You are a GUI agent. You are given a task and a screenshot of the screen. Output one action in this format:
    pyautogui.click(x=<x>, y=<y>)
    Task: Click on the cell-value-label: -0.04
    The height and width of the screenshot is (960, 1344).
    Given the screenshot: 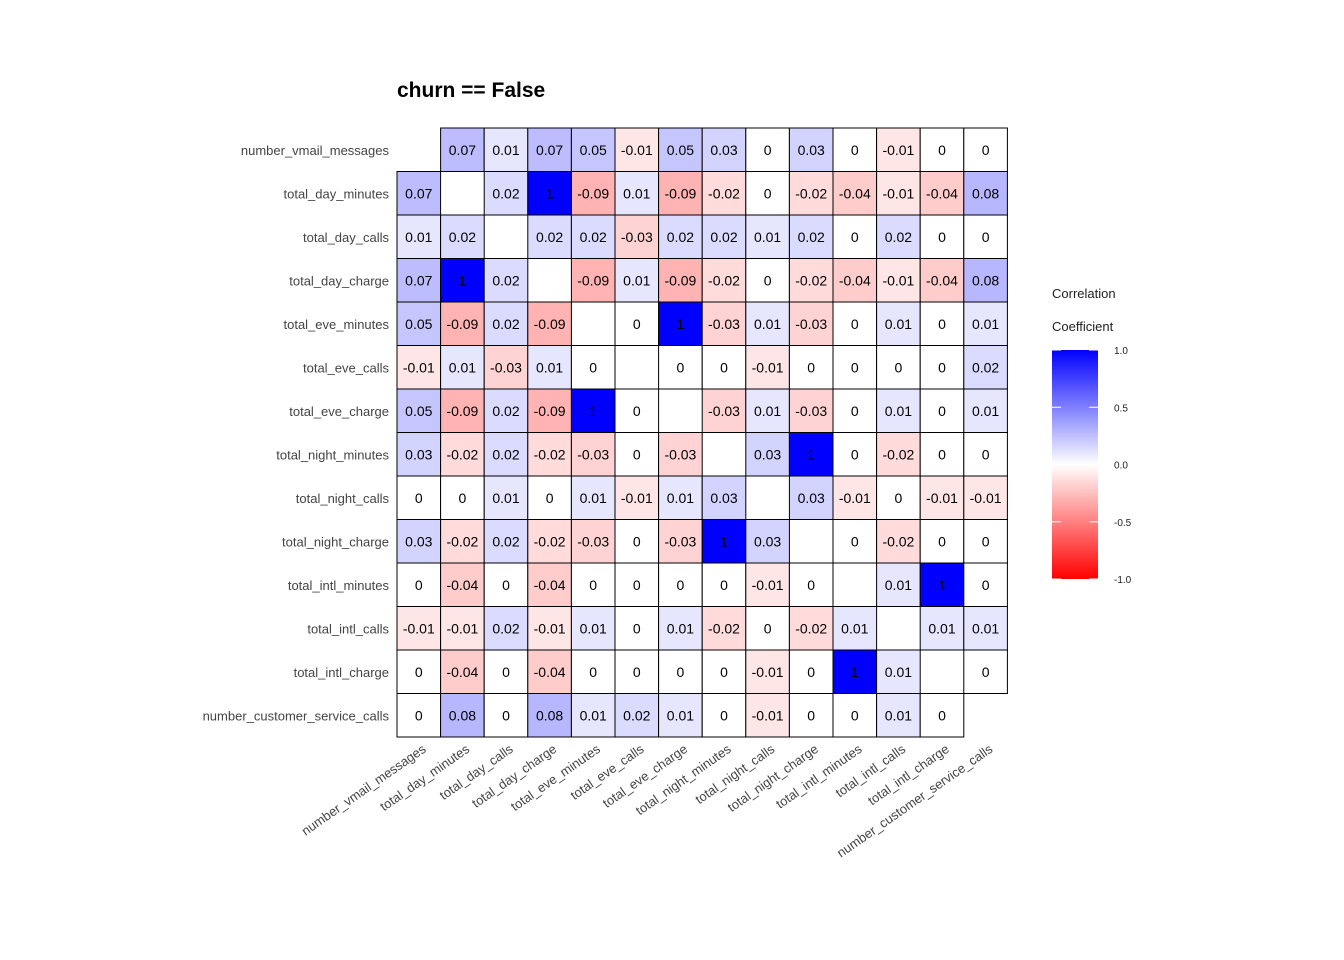 What is the action you would take?
    pyautogui.click(x=855, y=193)
    